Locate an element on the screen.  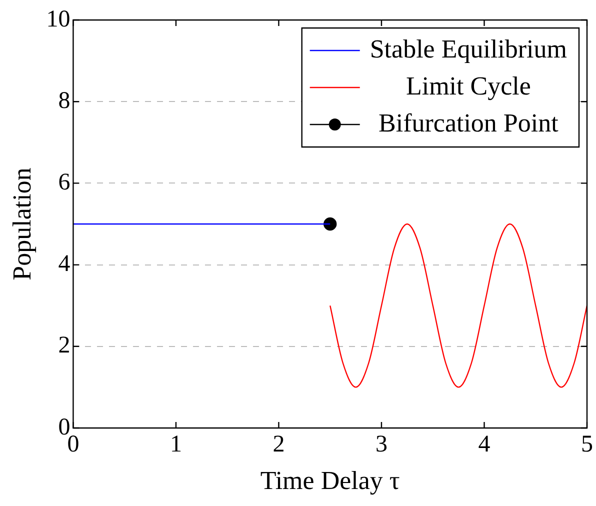
legend-label: Bifurcation Point is located at coordinates (469, 123).